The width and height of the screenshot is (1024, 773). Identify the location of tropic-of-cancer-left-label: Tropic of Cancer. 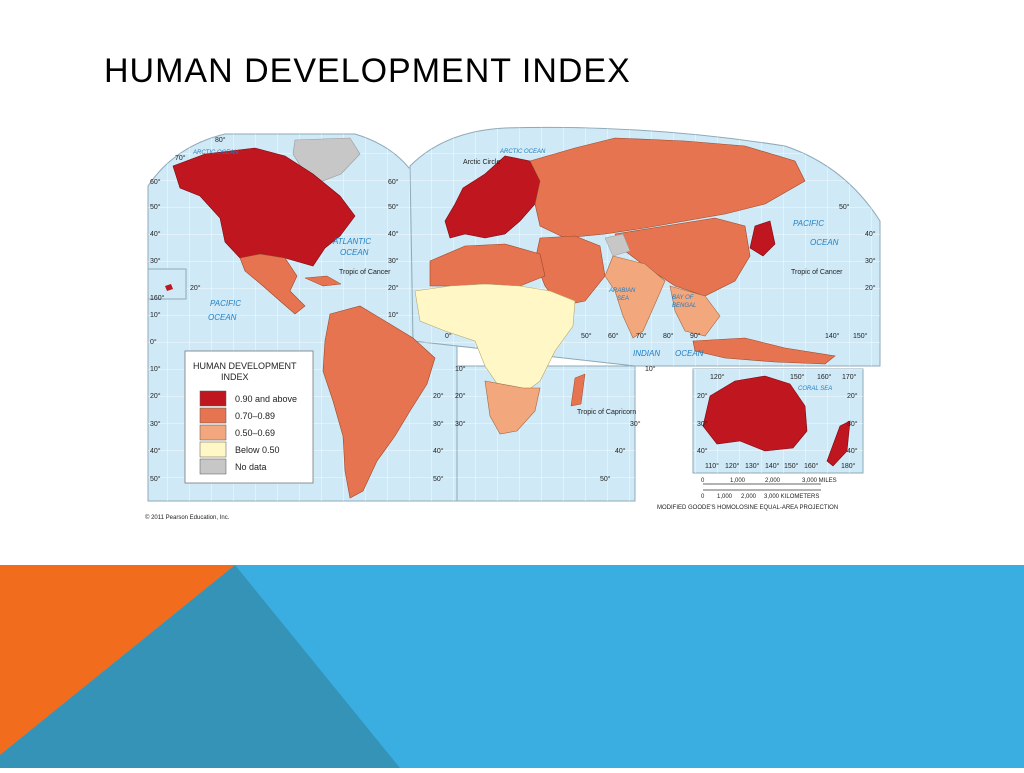
(365, 272).